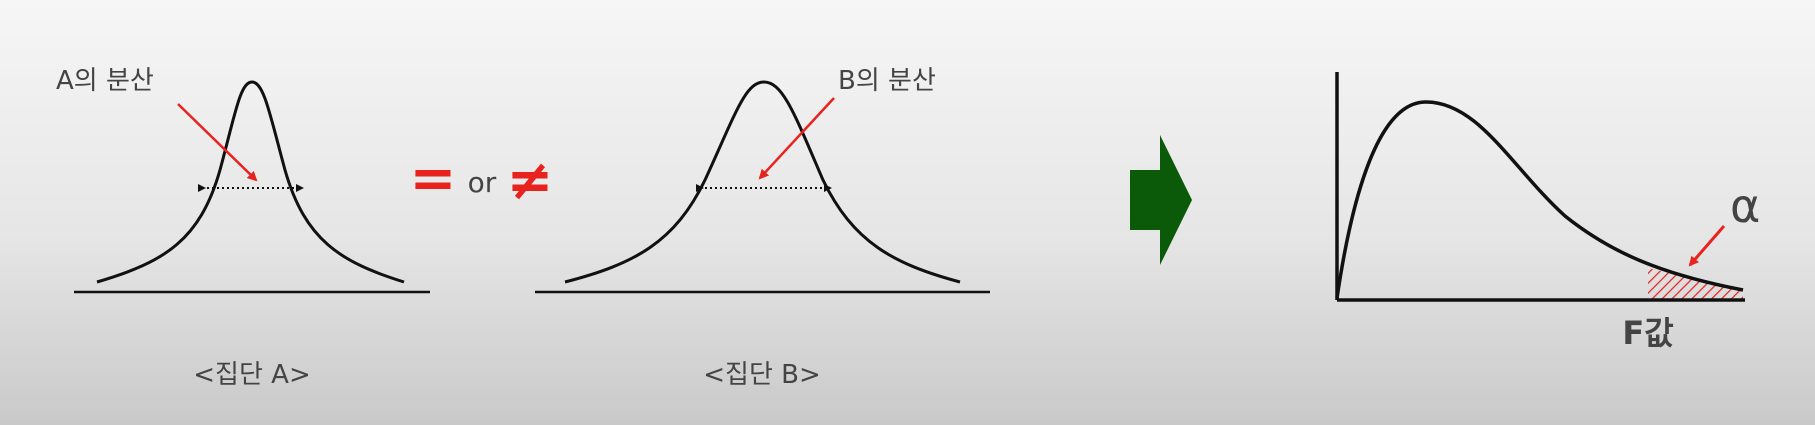 This screenshot has width=1815, height=425. What do you see at coordinates (1161, 200) in the screenshot?
I see `result-arrow-icon` at bounding box center [1161, 200].